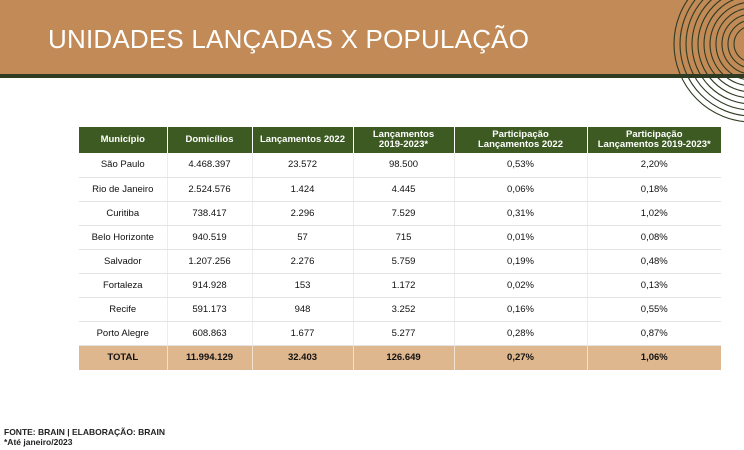 The height and width of the screenshot is (450, 744). I want to click on cell-municipio: Belo Horizonte, so click(123, 237).